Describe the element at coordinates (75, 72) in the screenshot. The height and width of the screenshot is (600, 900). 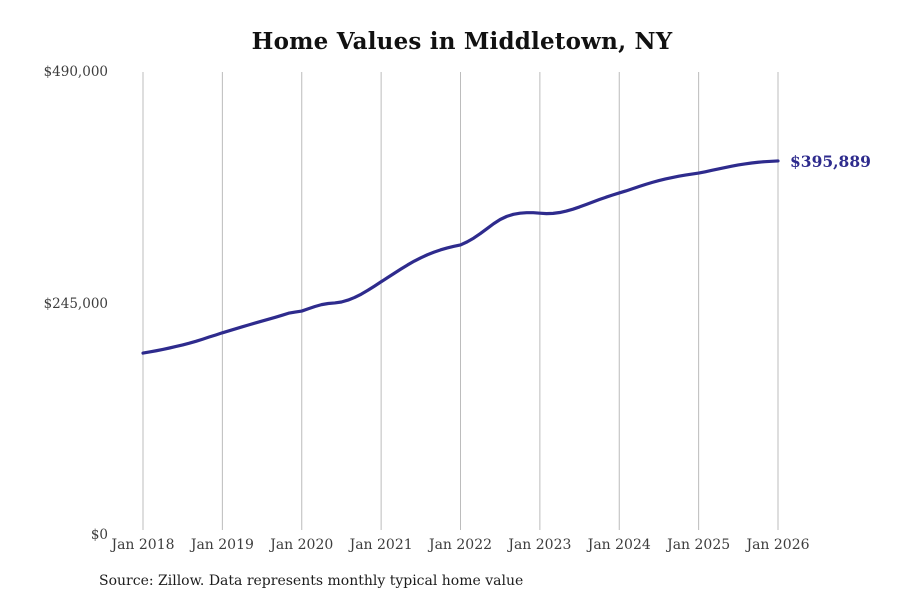
I see `y-axis-tick-label: $490,000` at that location.